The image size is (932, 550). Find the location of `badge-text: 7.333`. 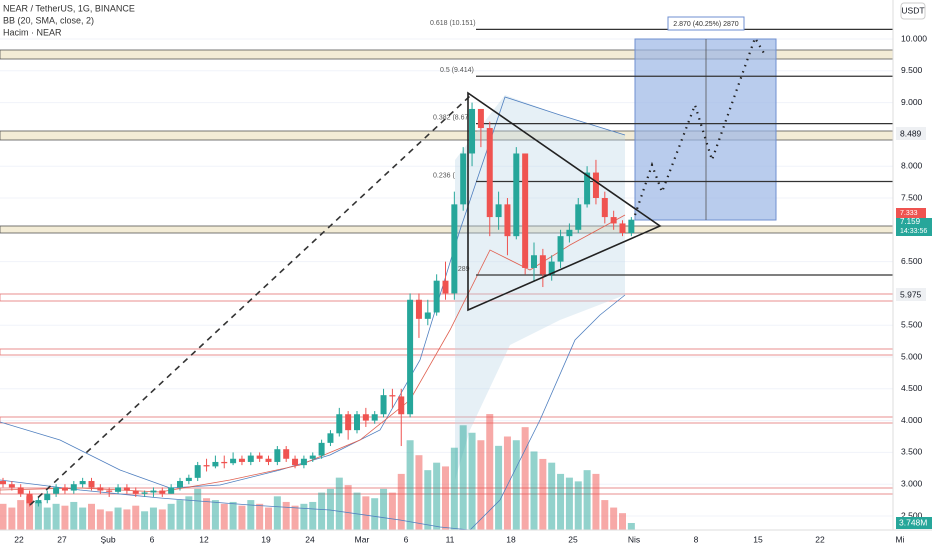

badge-text: 7.333 is located at coordinates (909, 213).